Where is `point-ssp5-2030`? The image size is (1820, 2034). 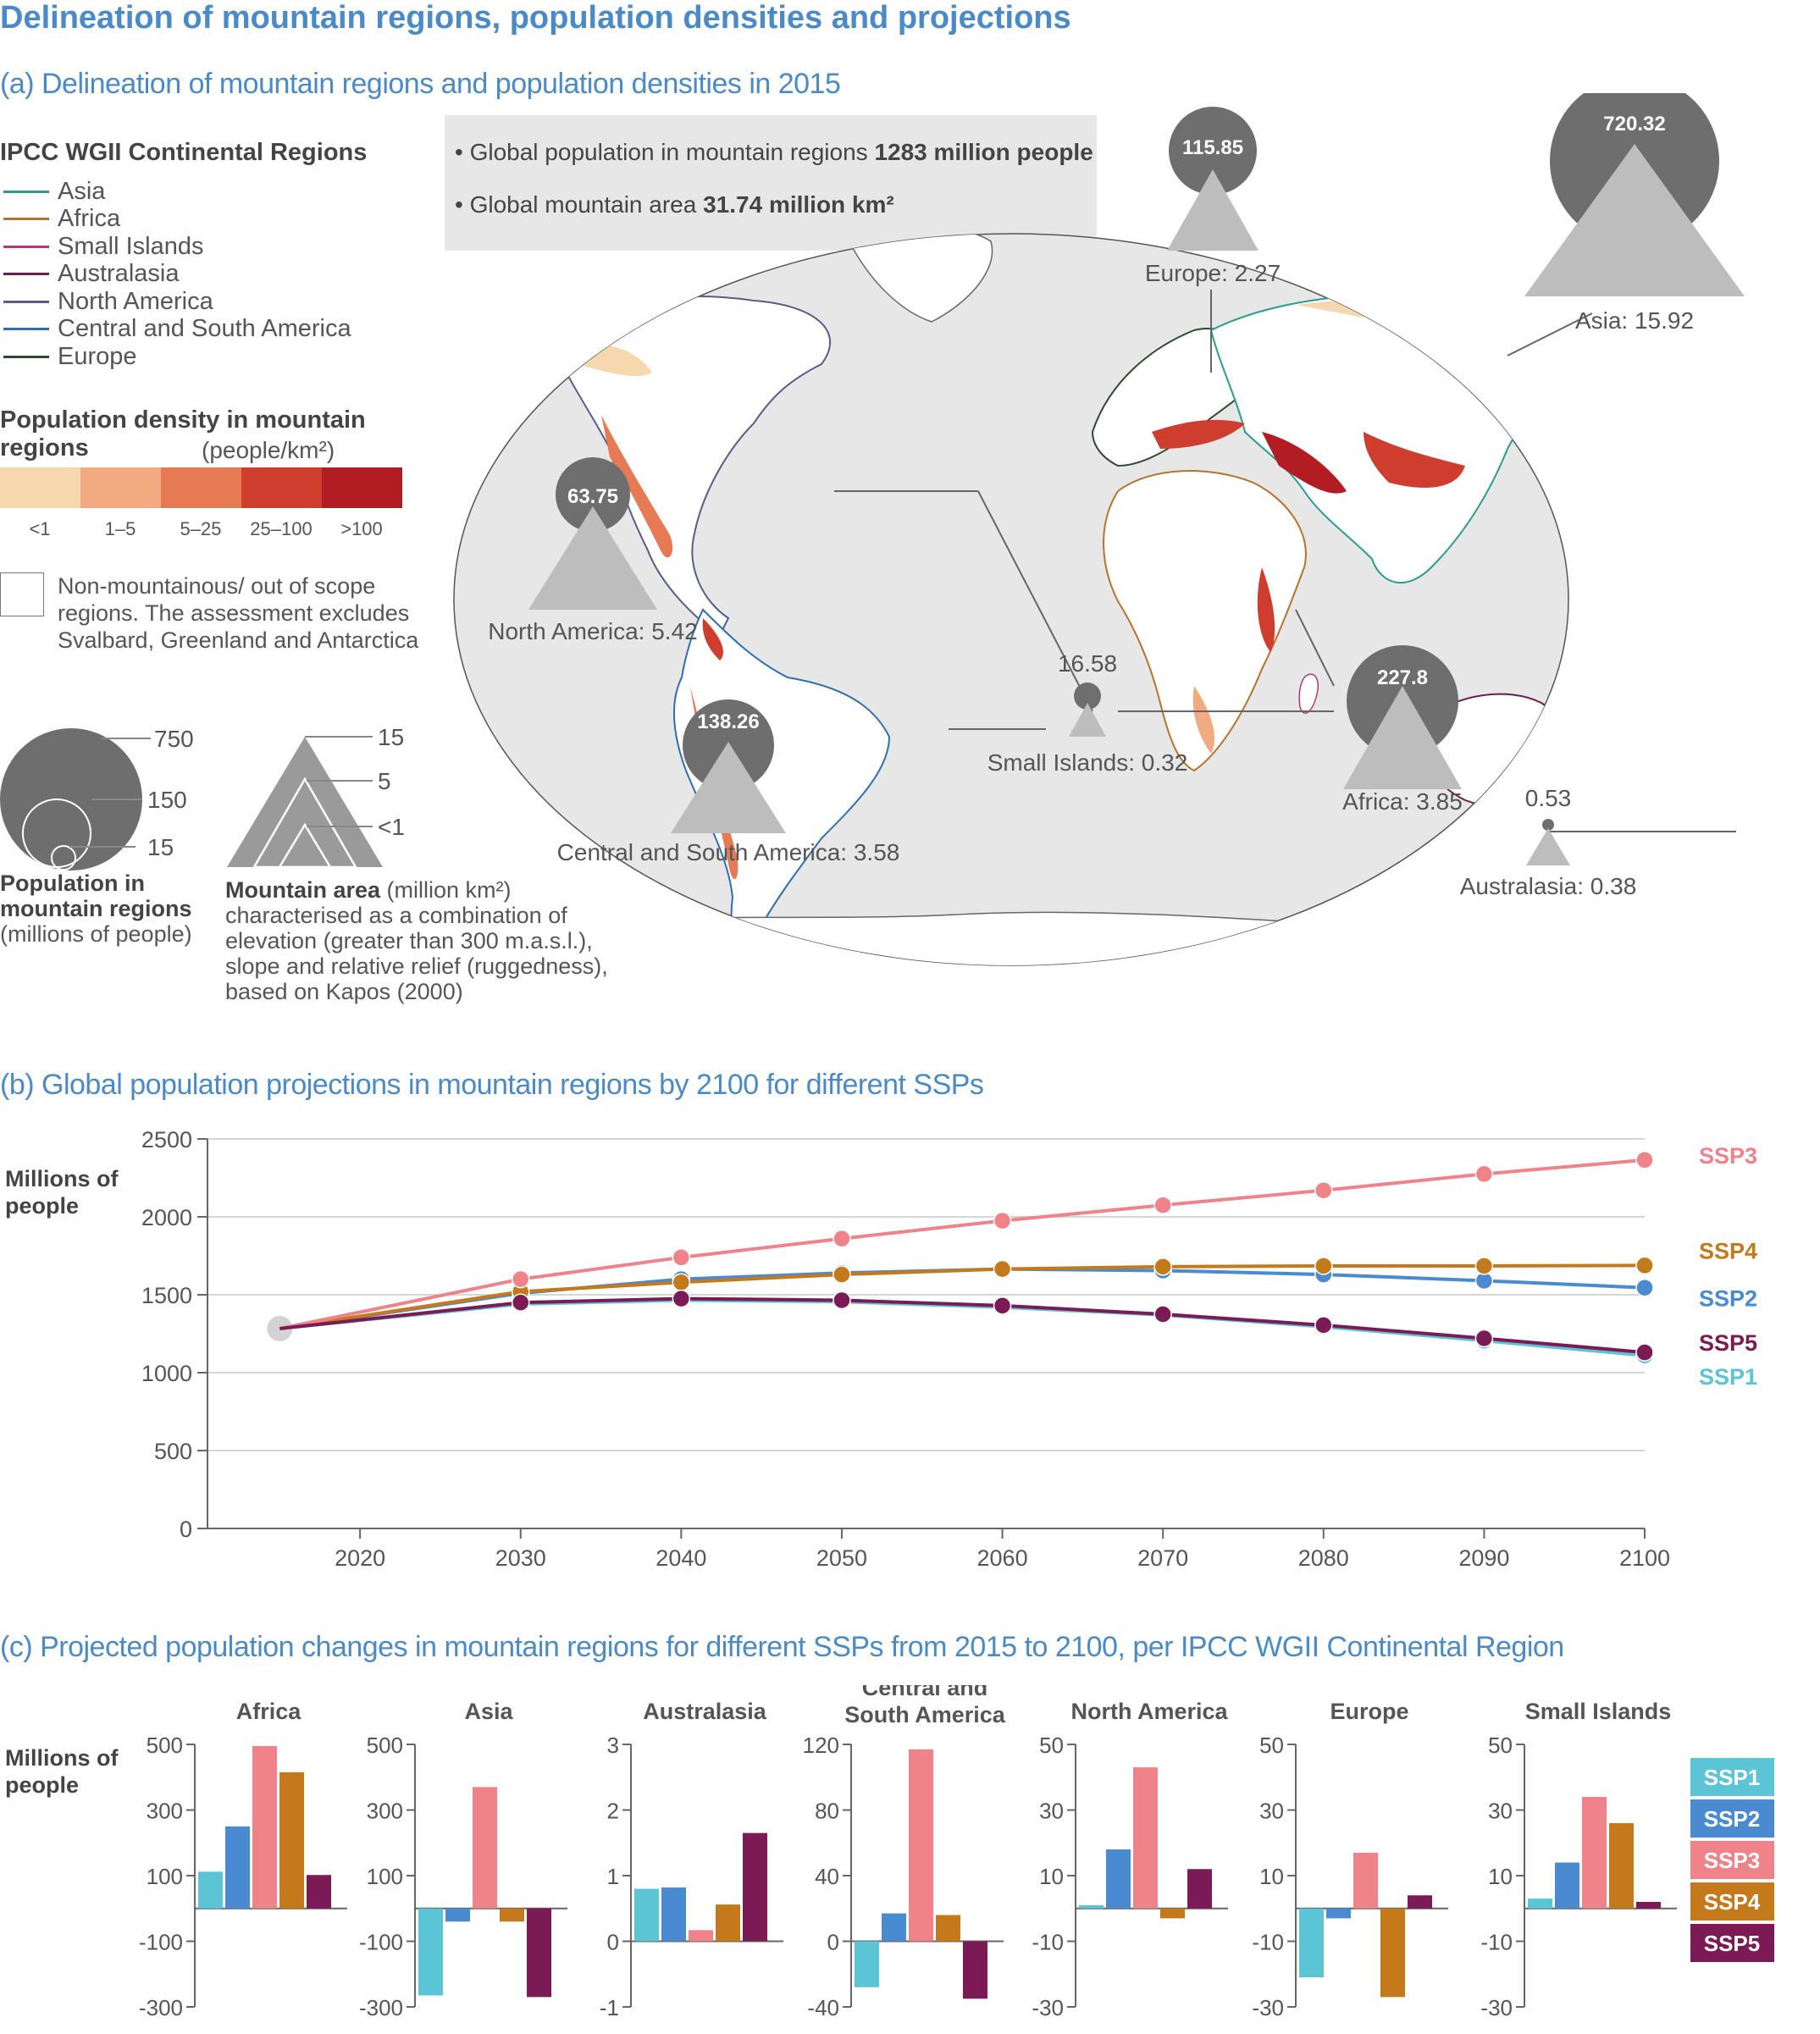 point-ssp5-2030 is located at coordinates (521, 1302).